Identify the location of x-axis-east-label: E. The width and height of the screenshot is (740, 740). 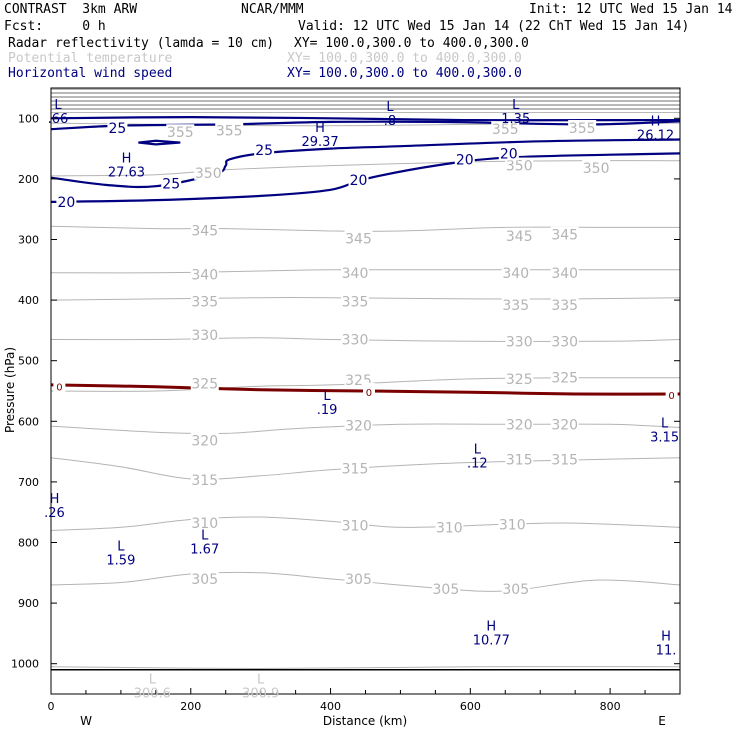
(662, 721).